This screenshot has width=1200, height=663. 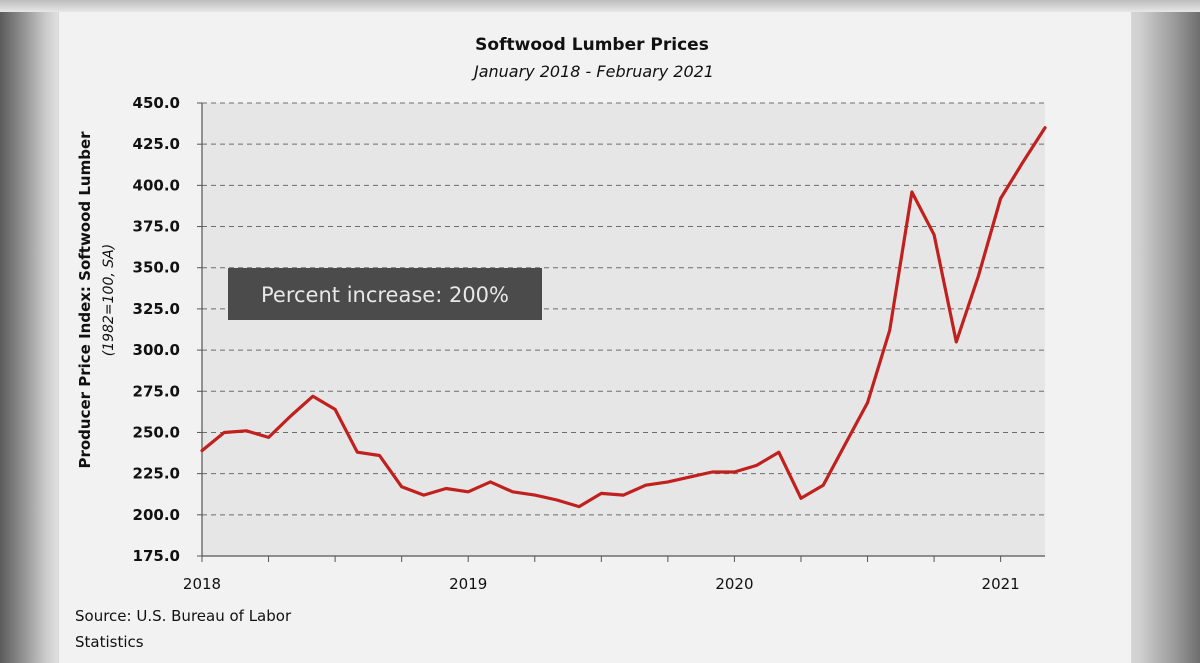 What do you see at coordinates (109, 642) in the screenshot?
I see `source-line-2: Statistics` at bounding box center [109, 642].